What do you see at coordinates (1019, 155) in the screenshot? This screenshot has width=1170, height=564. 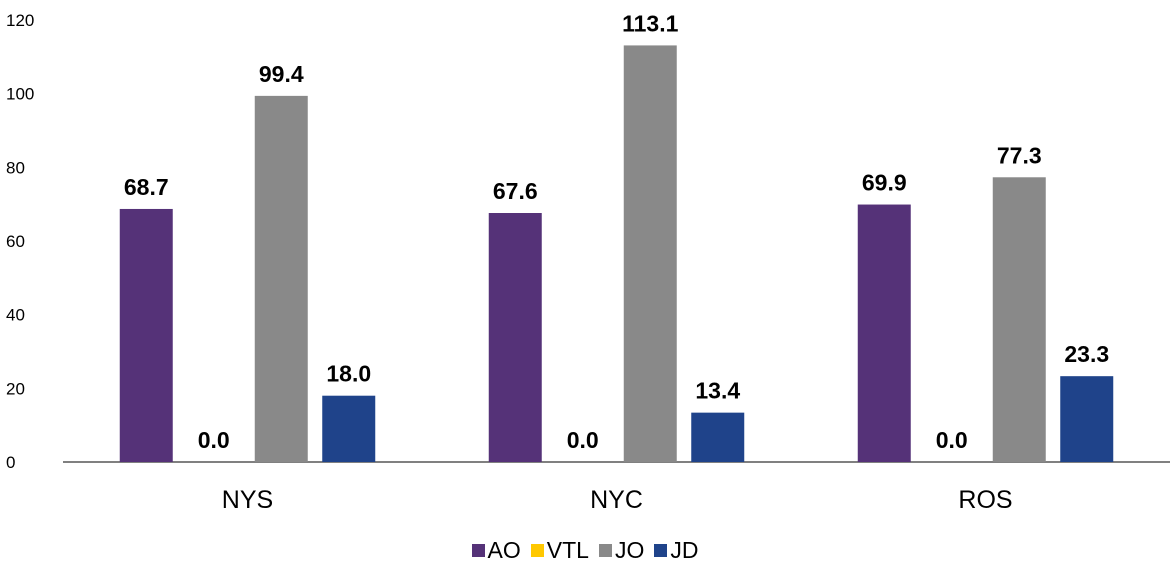 I see `data-label: 77.3` at bounding box center [1019, 155].